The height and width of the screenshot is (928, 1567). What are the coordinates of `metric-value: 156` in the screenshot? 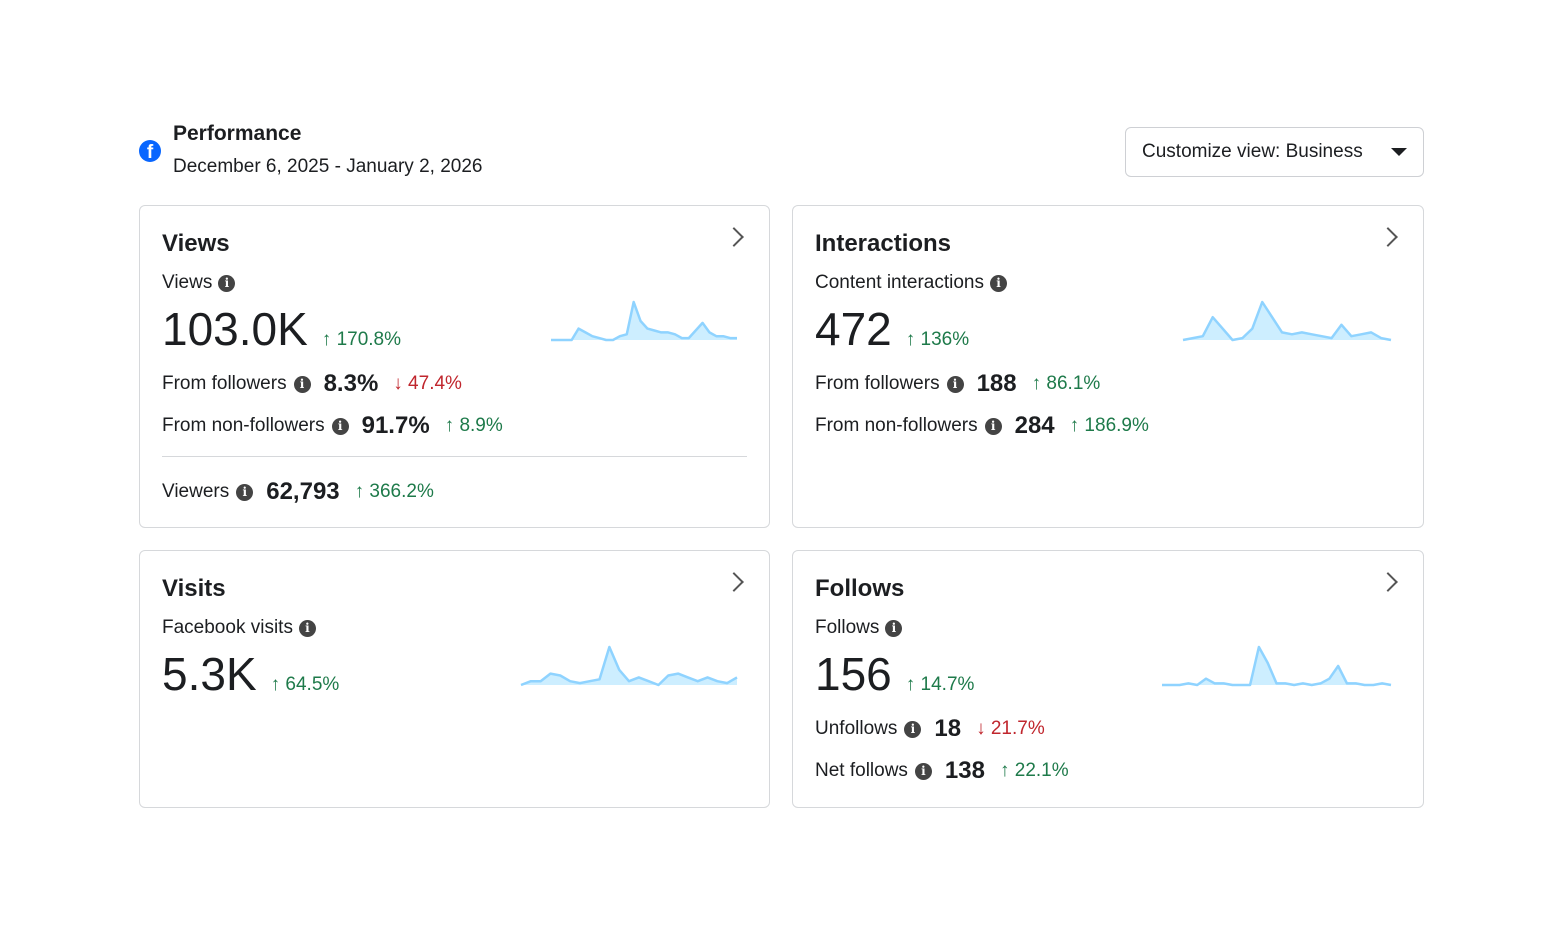 It's located at (853, 674).